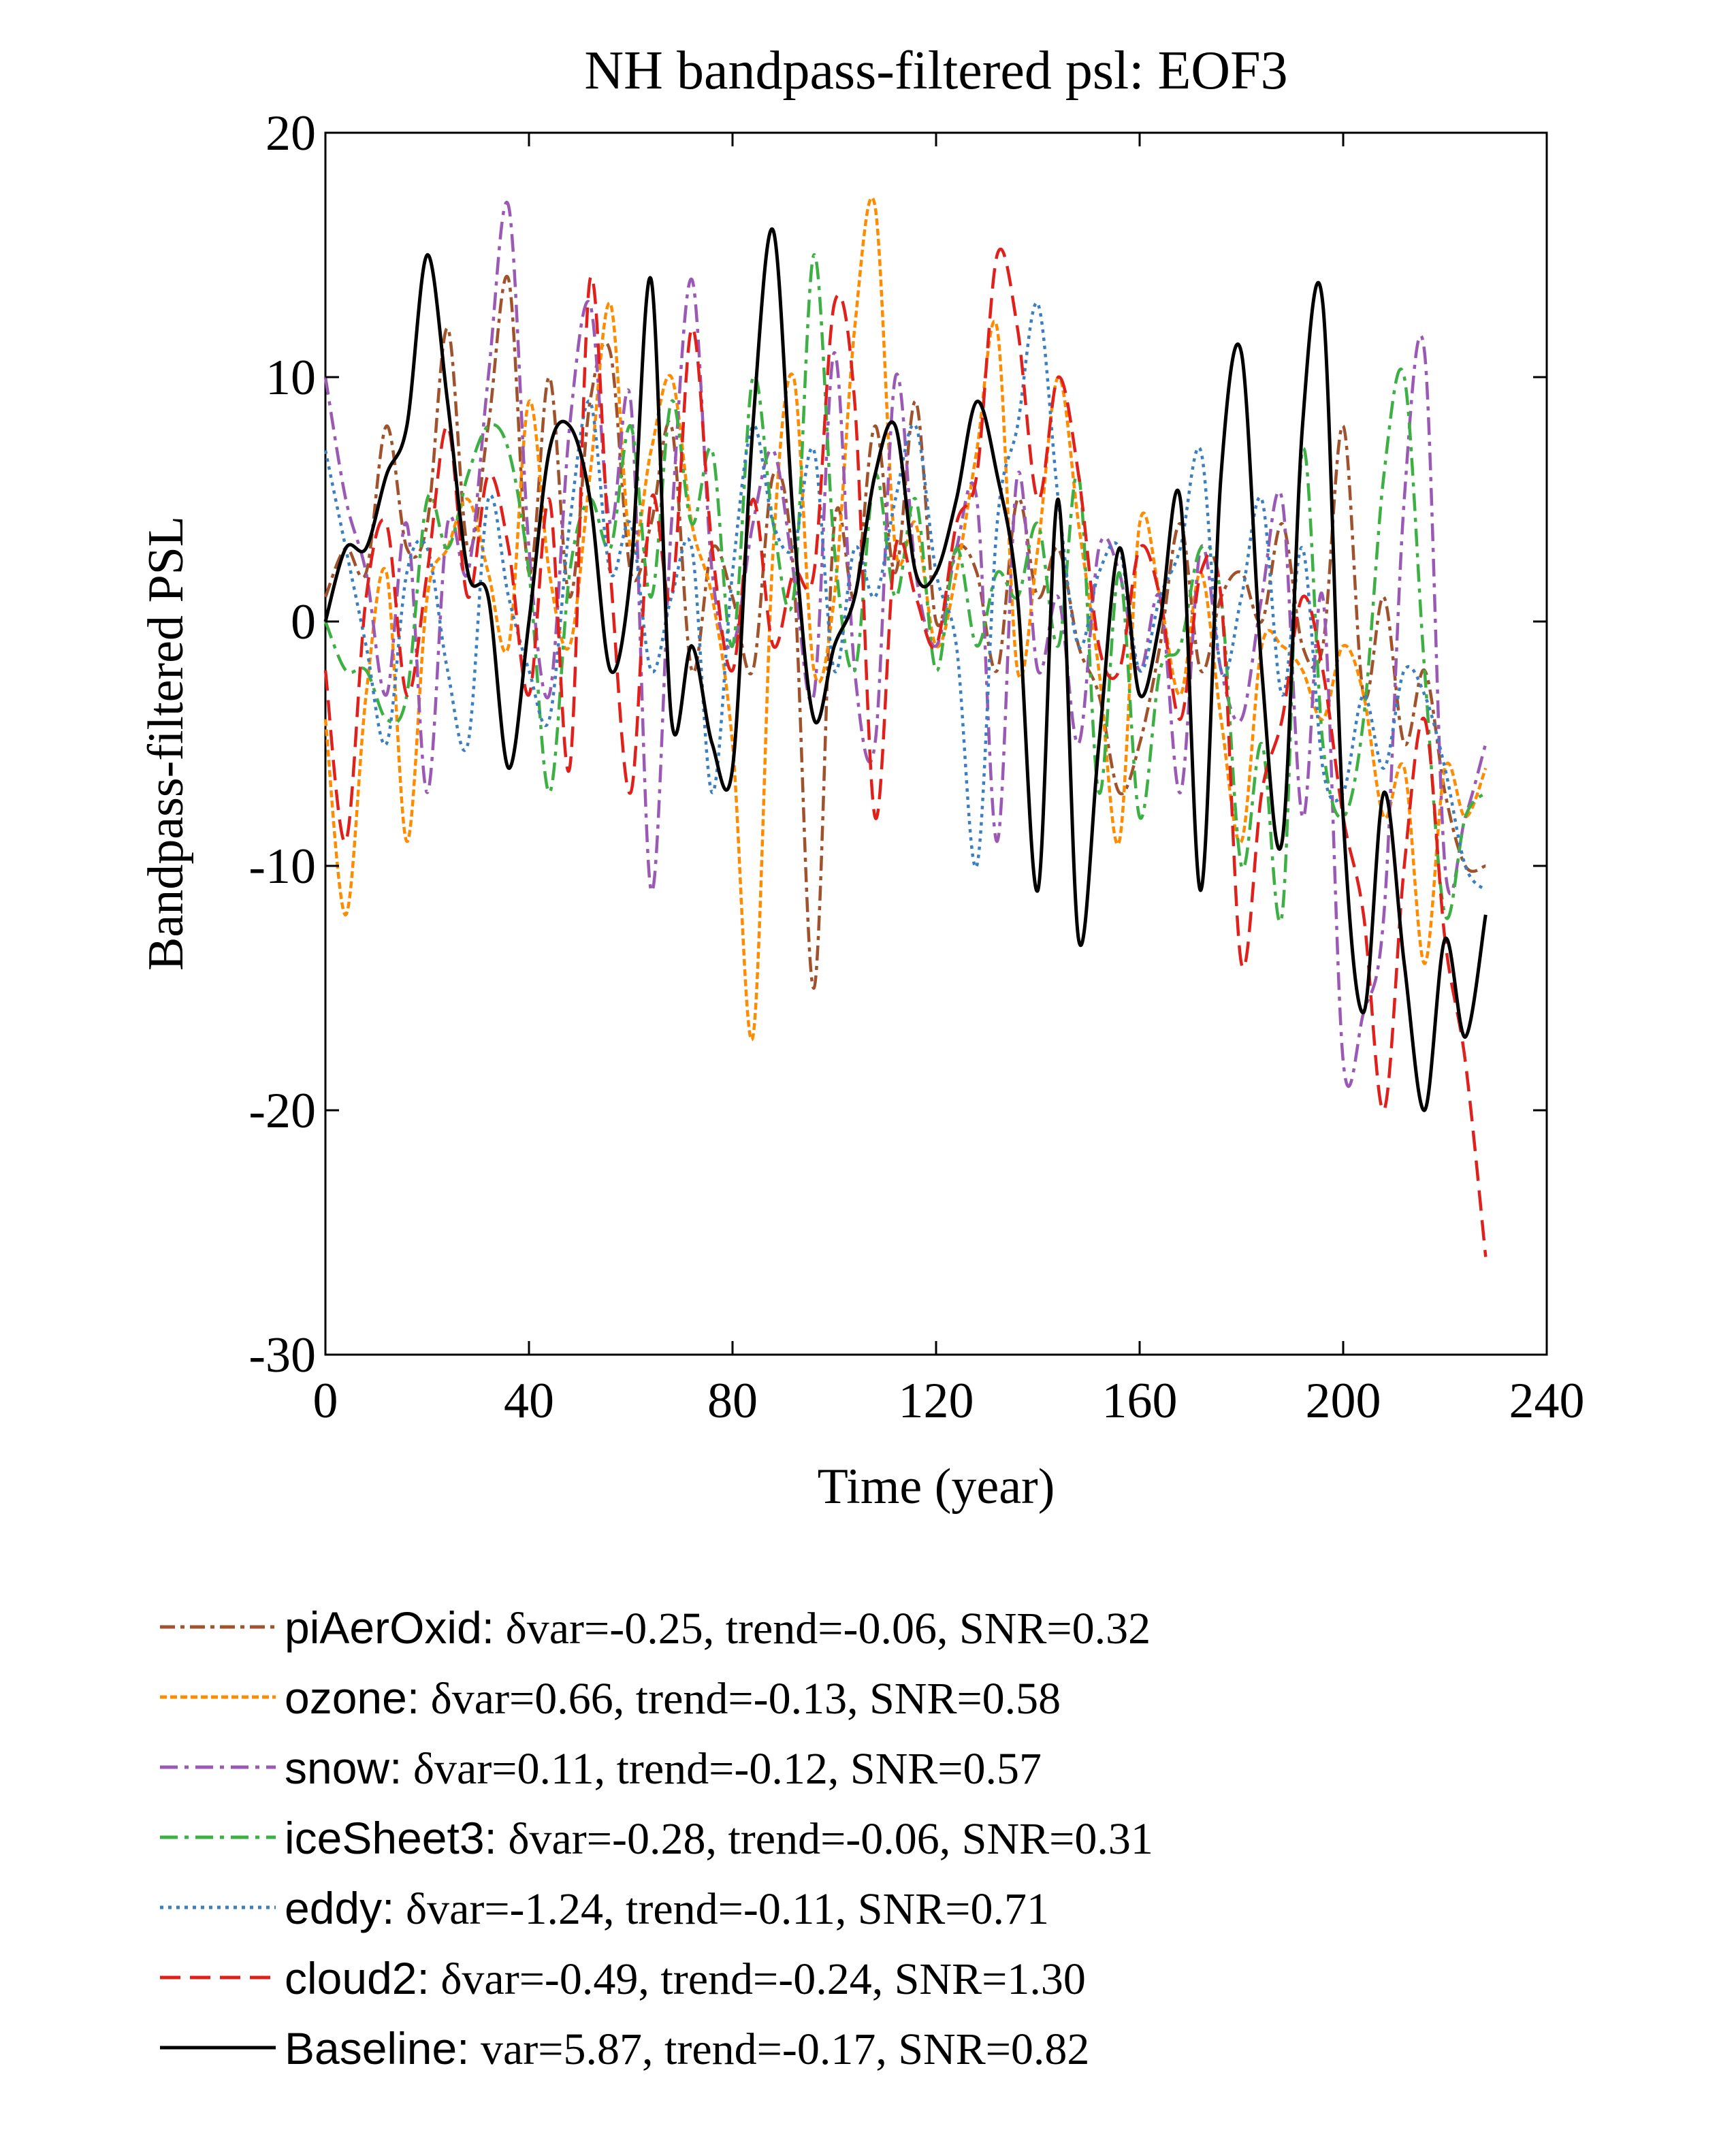  What do you see at coordinates (758, 1979) in the screenshot?
I see `legend-series-stats: δvar=-0.49, trend=-0.24, SNR=1.30` at bounding box center [758, 1979].